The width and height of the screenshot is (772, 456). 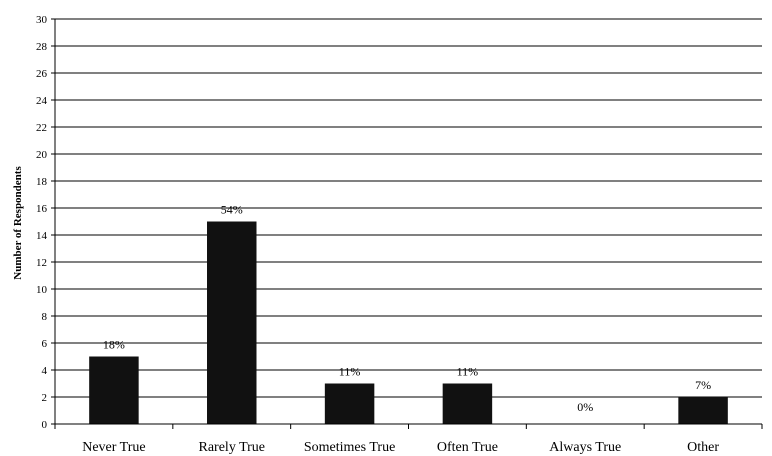 I want to click on x-category-label: Other, so click(x=703, y=447).